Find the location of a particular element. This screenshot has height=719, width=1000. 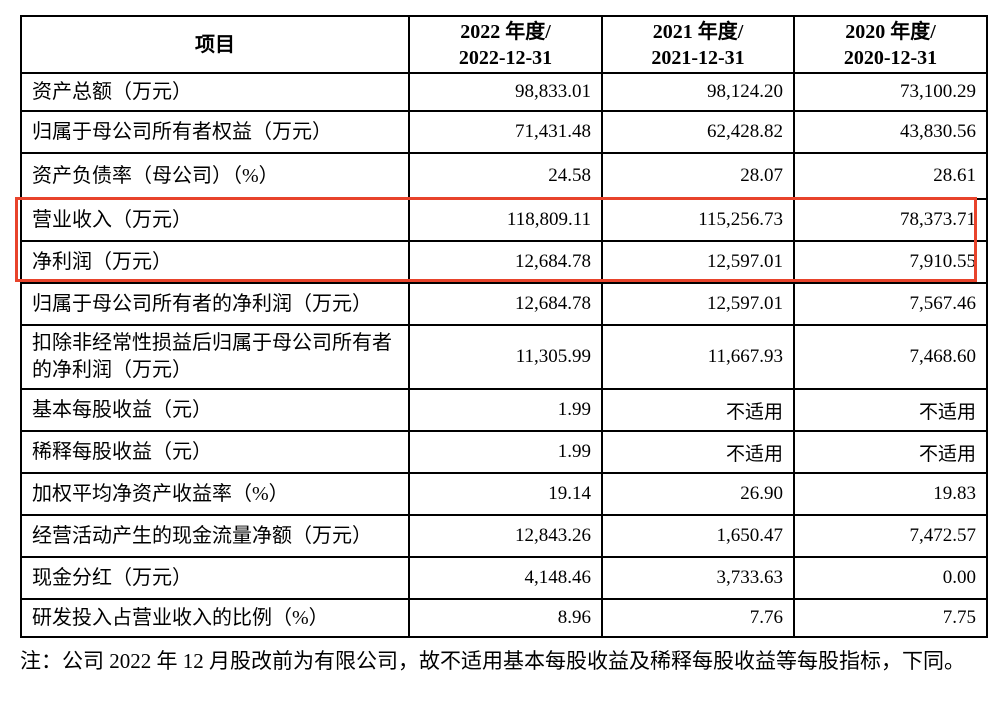

cell-value: 19.83 is located at coordinates (890, 494).